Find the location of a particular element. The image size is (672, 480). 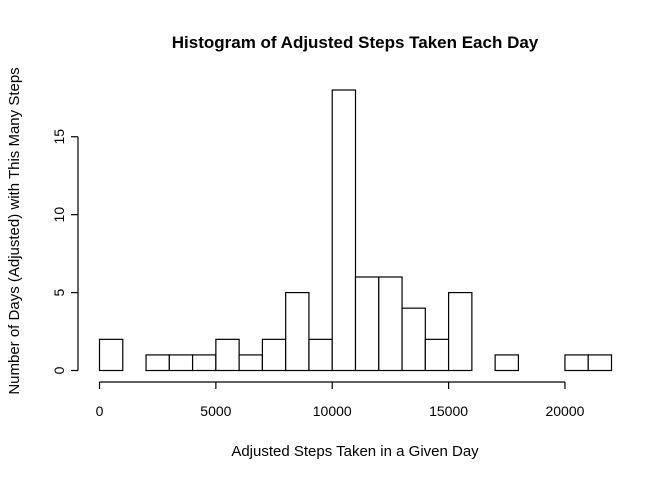

x-axis-label: Adjusted Steps Taken in a Given Day is located at coordinates (355, 451).